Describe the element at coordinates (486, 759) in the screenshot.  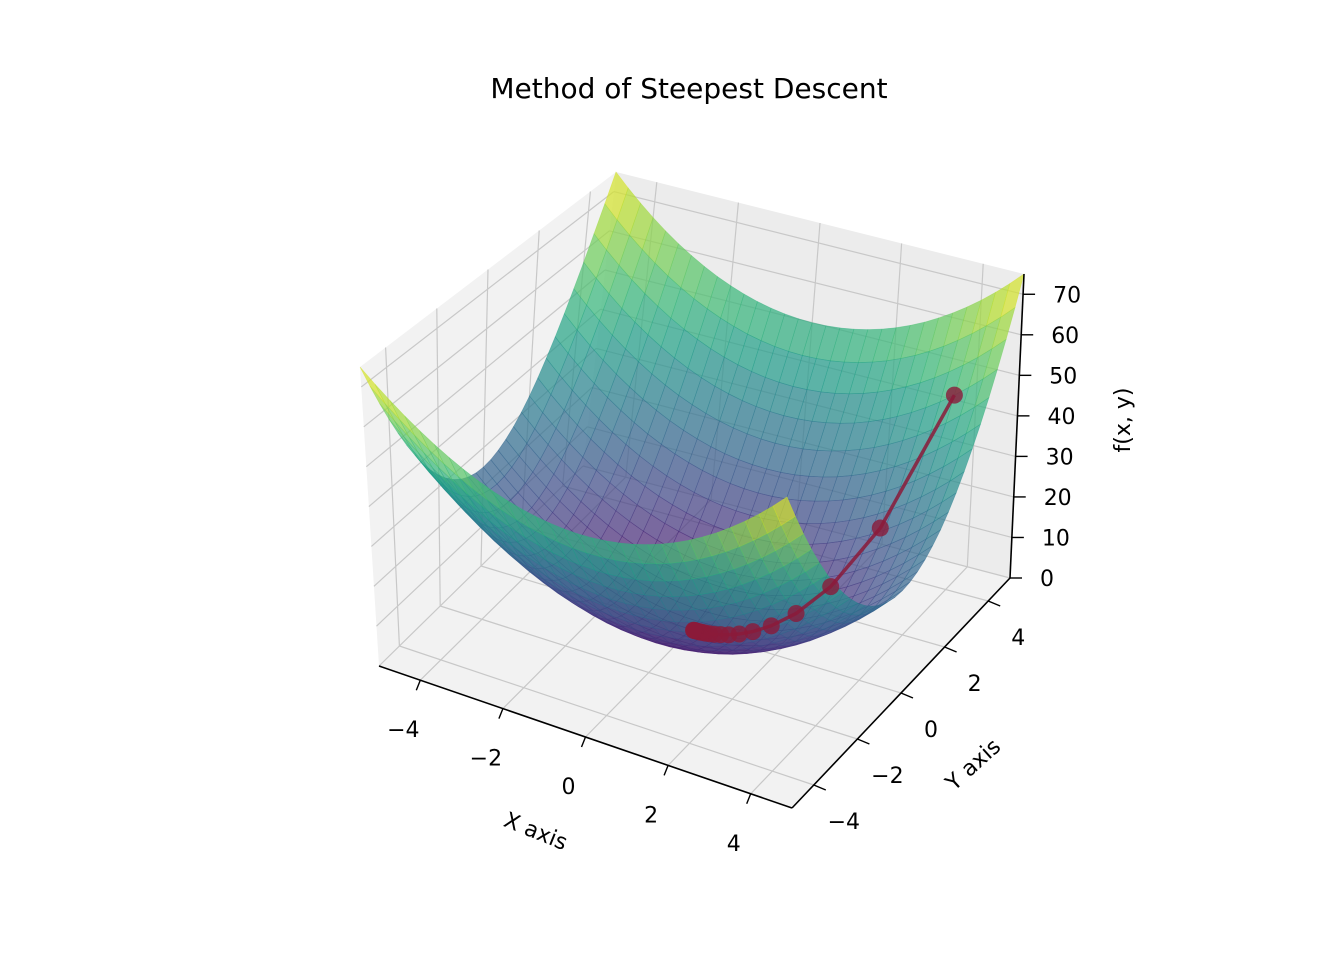
I see `x-tick-label: −2` at that location.